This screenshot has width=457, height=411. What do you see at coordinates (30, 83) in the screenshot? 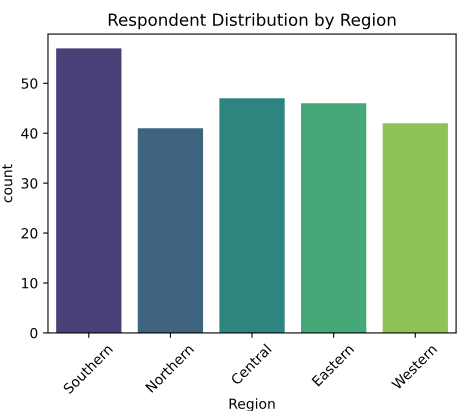
I see `y-tick-label: 50` at bounding box center [30, 83].